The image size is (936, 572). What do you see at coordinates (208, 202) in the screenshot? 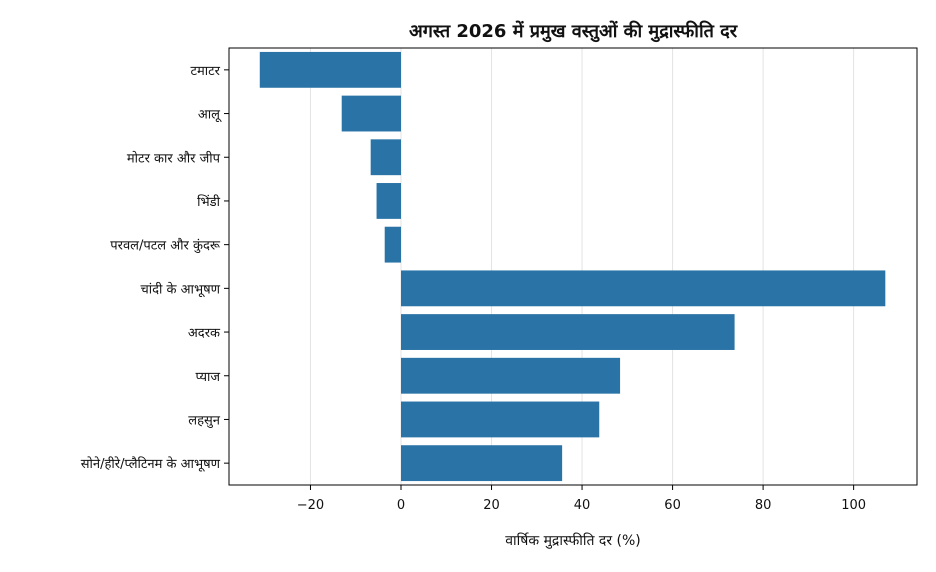
I see `y-tick-label: भिंडी` at bounding box center [208, 202].